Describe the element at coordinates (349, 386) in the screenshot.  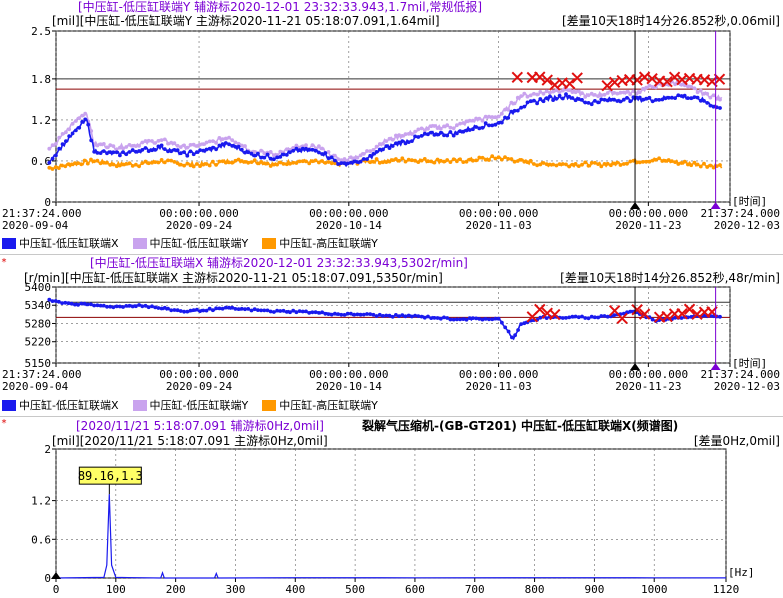
I see `x-tick-date: 2020-10-14` at that location.